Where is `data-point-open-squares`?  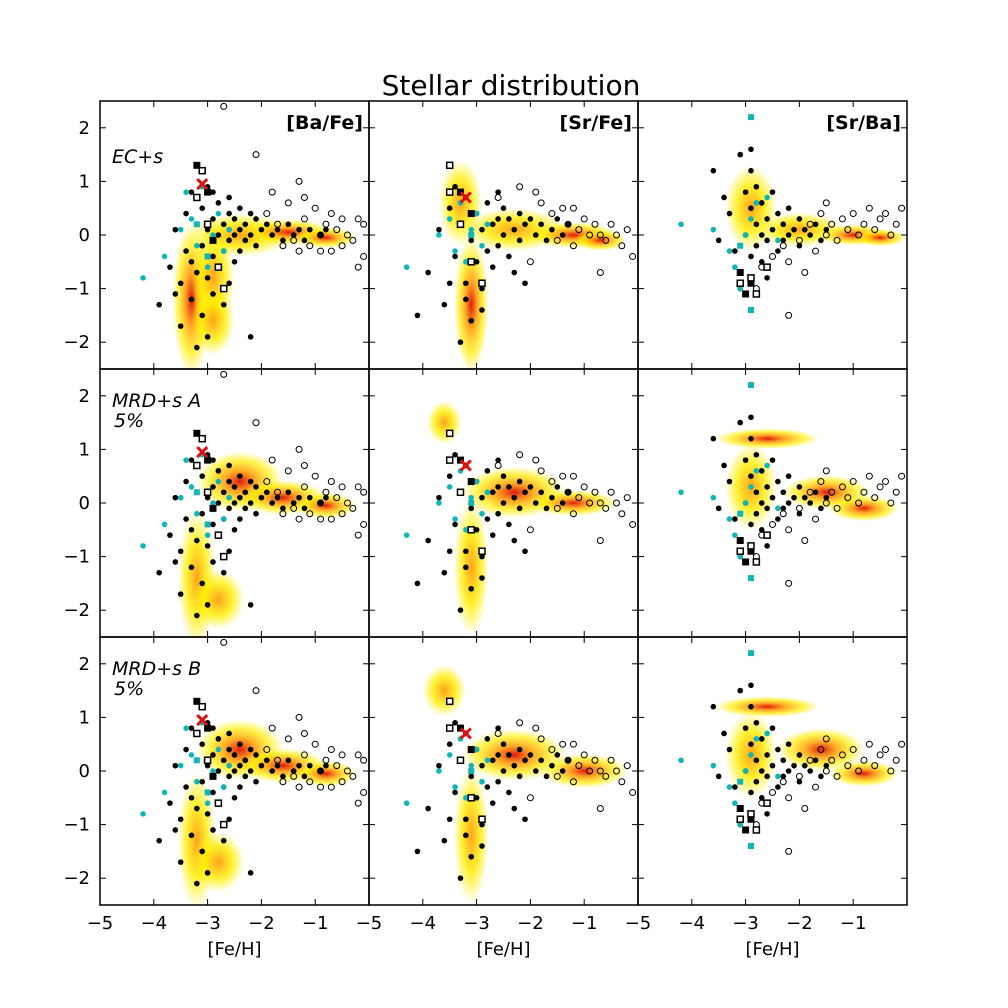 data-point-open-squares is located at coordinates (197, 197).